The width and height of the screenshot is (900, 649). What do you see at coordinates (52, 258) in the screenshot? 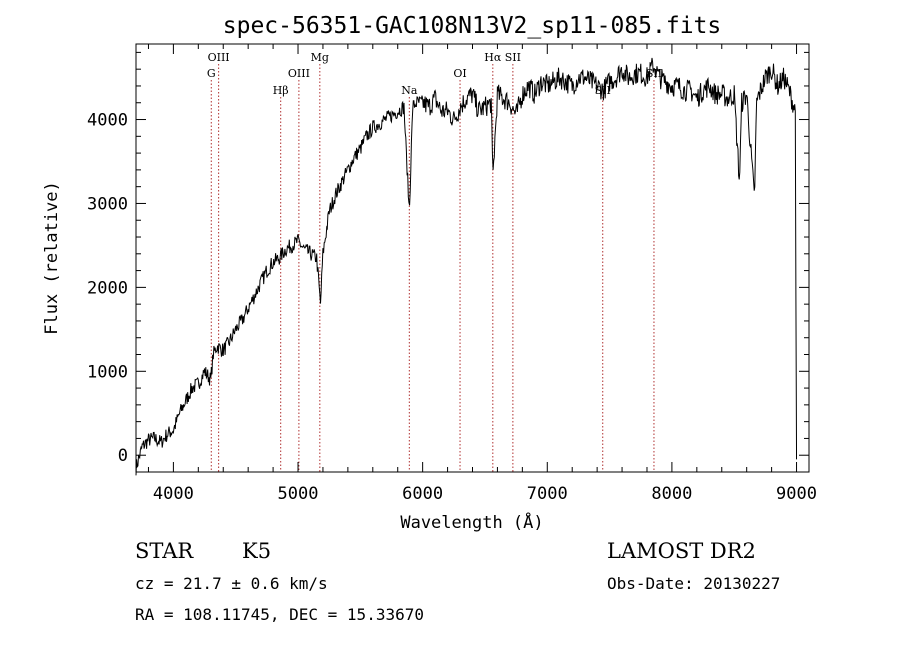
I see `y-axis-label: Flux (relative)` at bounding box center [52, 258].